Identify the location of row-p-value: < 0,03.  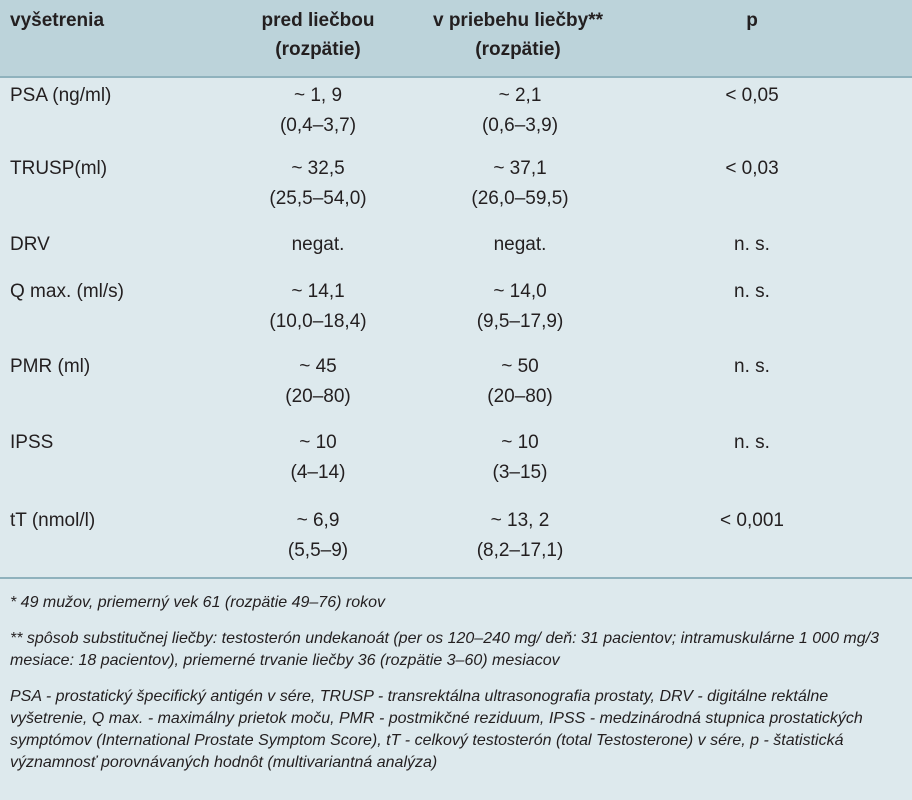
(752, 168).